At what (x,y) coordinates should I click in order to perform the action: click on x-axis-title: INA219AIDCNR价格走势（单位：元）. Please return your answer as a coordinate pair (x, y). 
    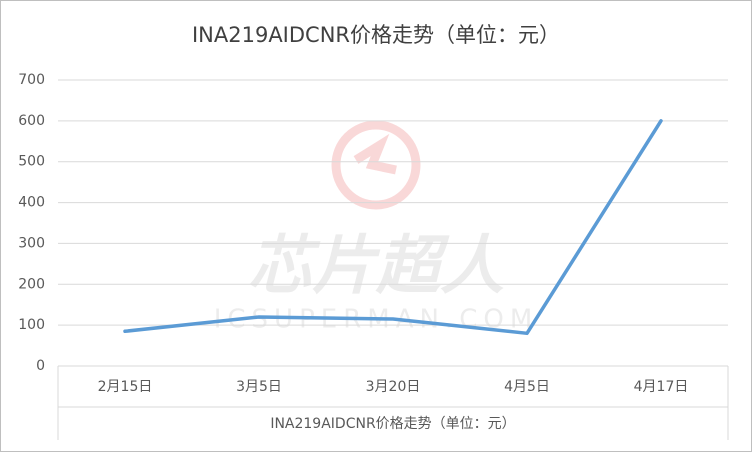
    Looking at the image, I should click on (392, 424).